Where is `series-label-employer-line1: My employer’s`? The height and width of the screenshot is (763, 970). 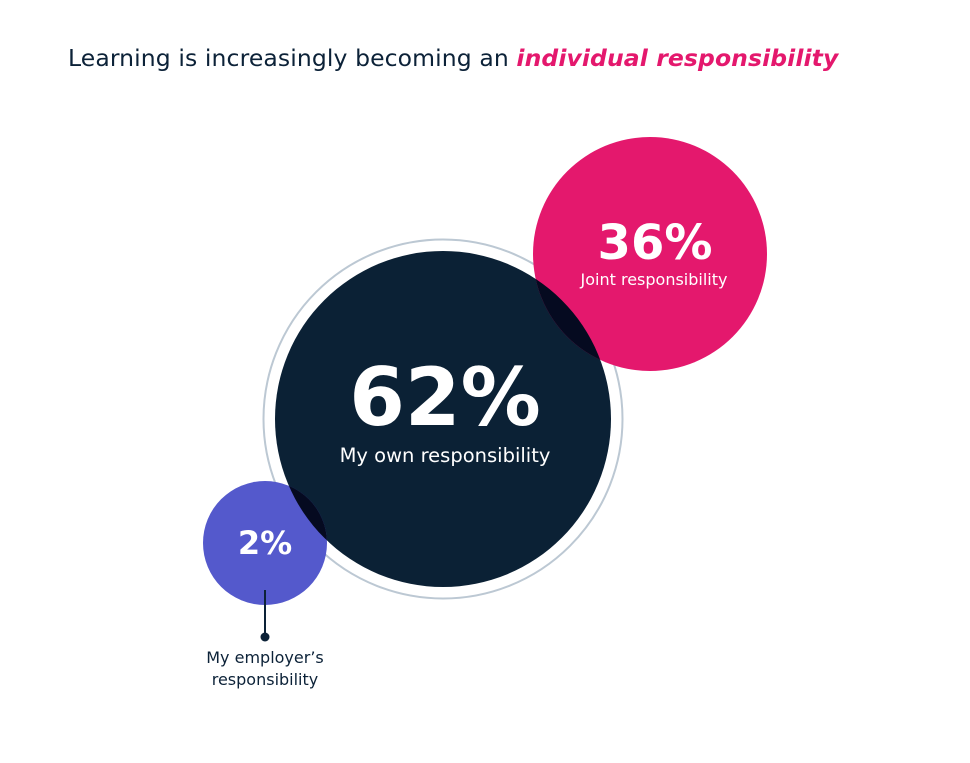
series-label-employer-line1: My employer’s is located at coordinates (265, 657).